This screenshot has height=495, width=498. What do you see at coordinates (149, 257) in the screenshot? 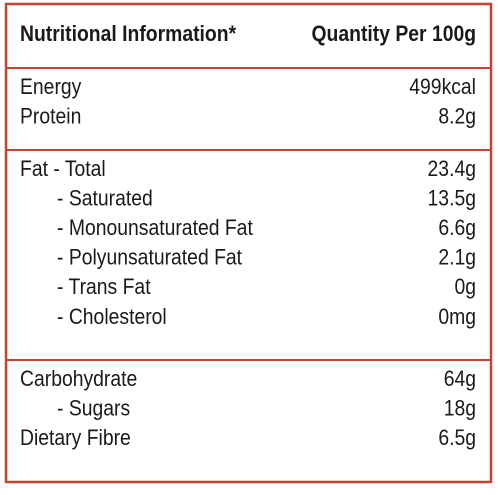
I see `row-label: - Polyunsaturated Fat` at bounding box center [149, 257].